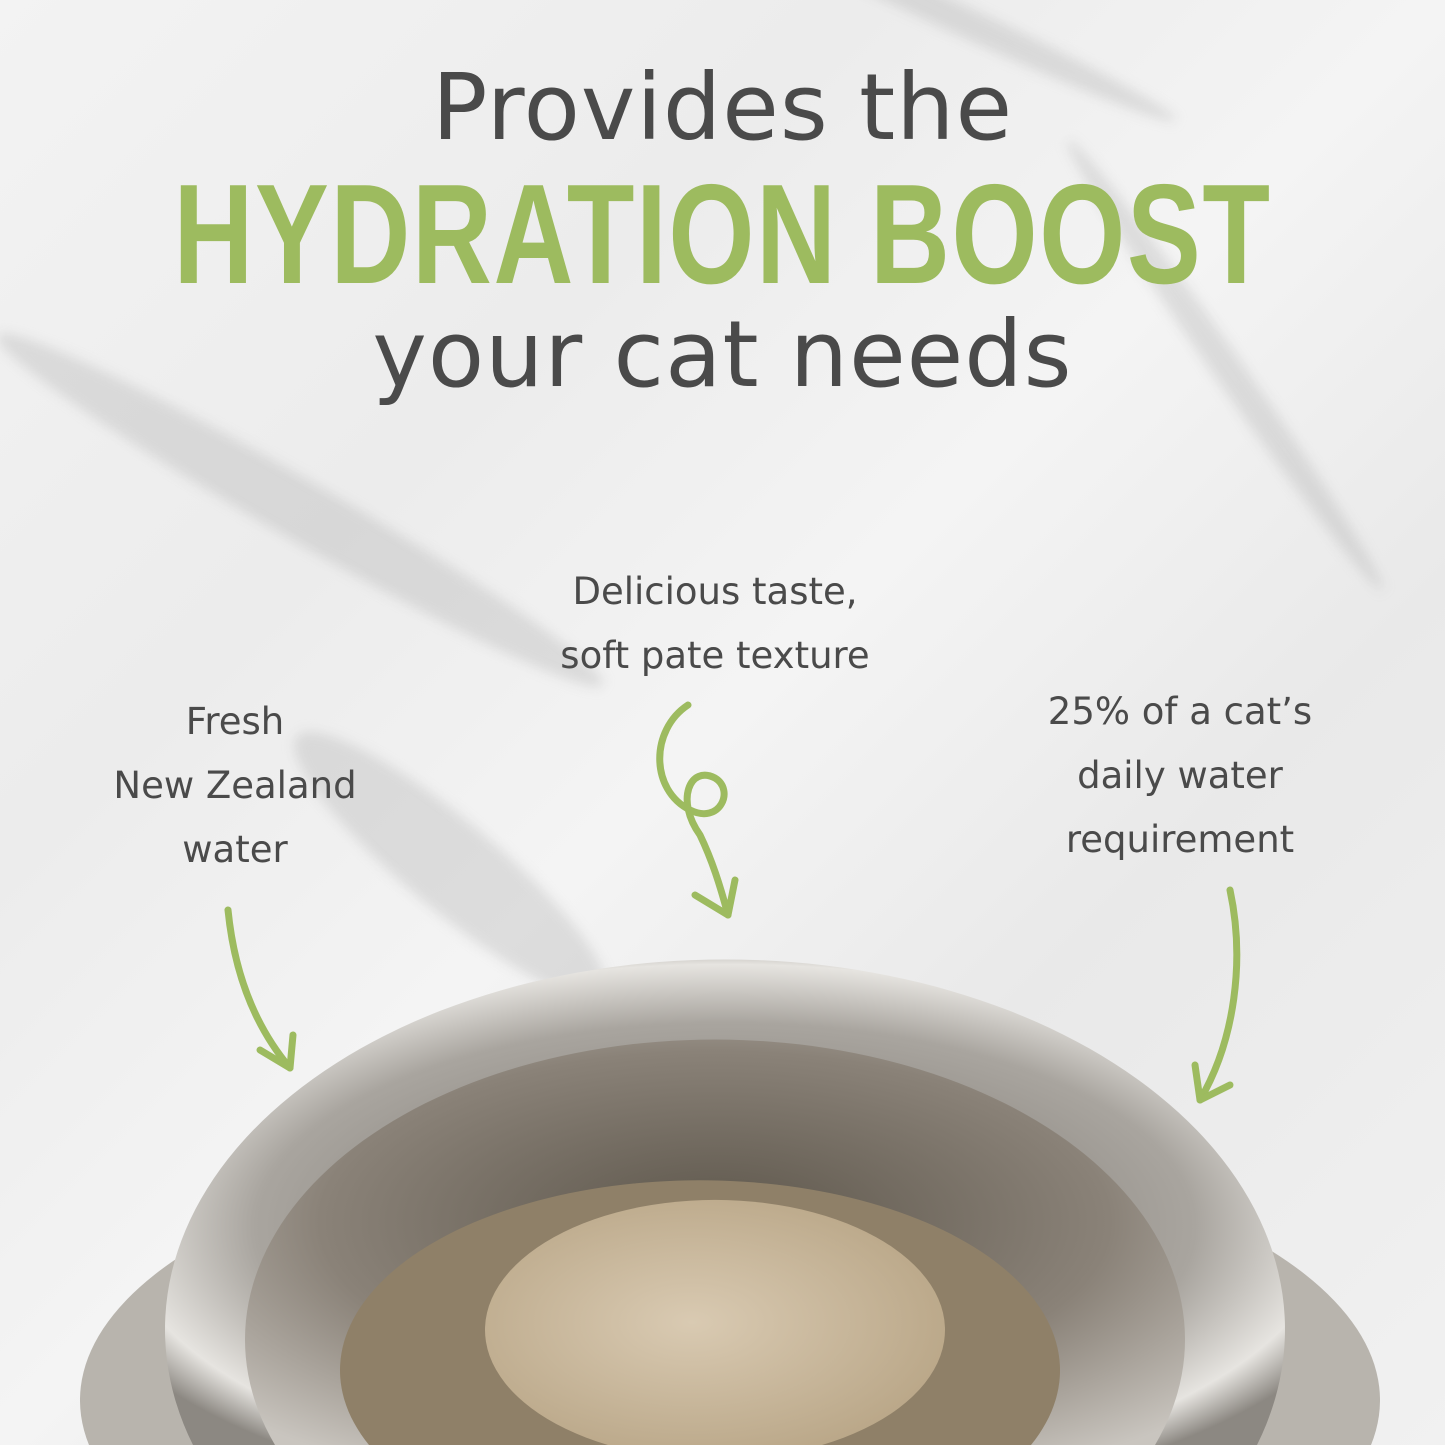  I want to click on callout-fresh-water: Fresh New Zealand water, so click(235, 786).